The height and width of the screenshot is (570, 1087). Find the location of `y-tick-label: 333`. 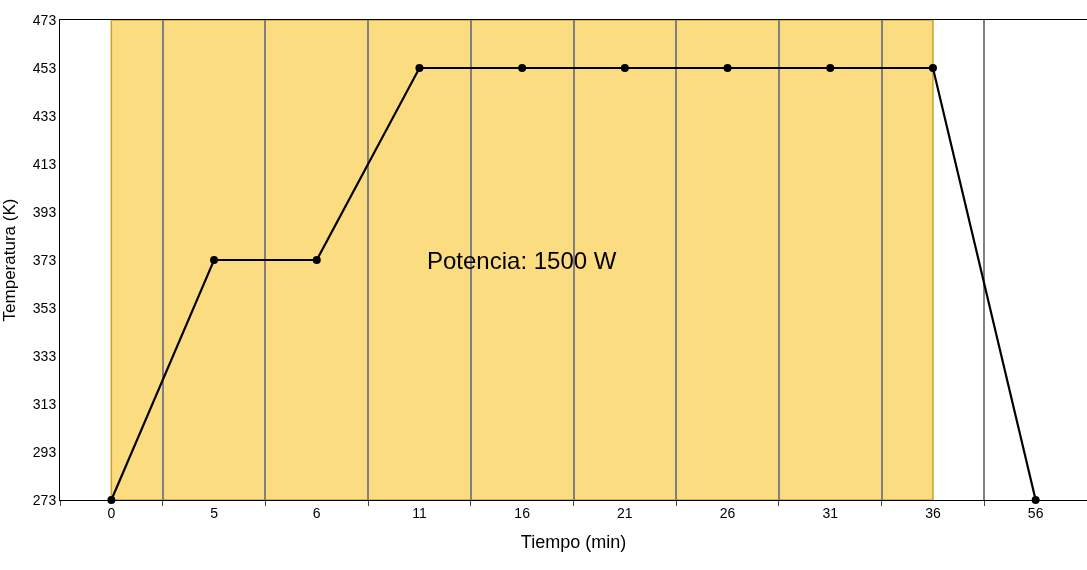

y-tick-label: 333 is located at coordinates (44, 355).